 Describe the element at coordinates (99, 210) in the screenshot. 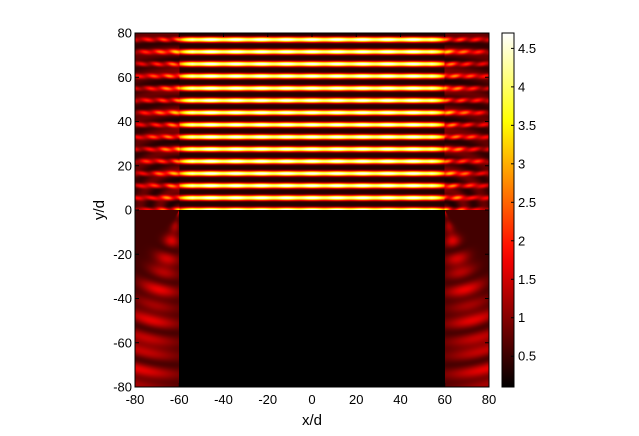

I see `y-axis-label: y/d` at that location.